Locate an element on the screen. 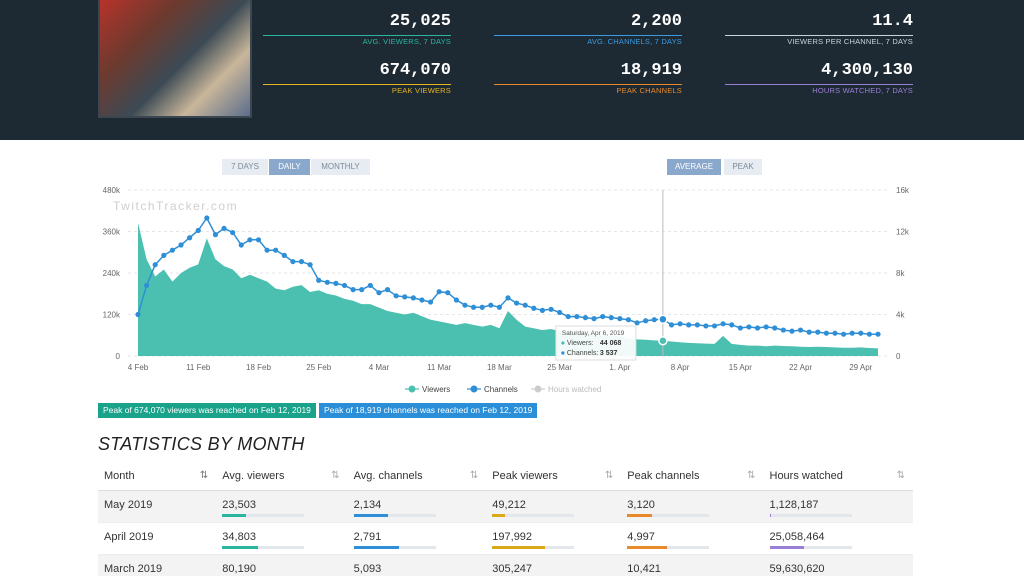 This screenshot has height=576, width=1024. table-cell: March 2019 is located at coordinates (157, 565).